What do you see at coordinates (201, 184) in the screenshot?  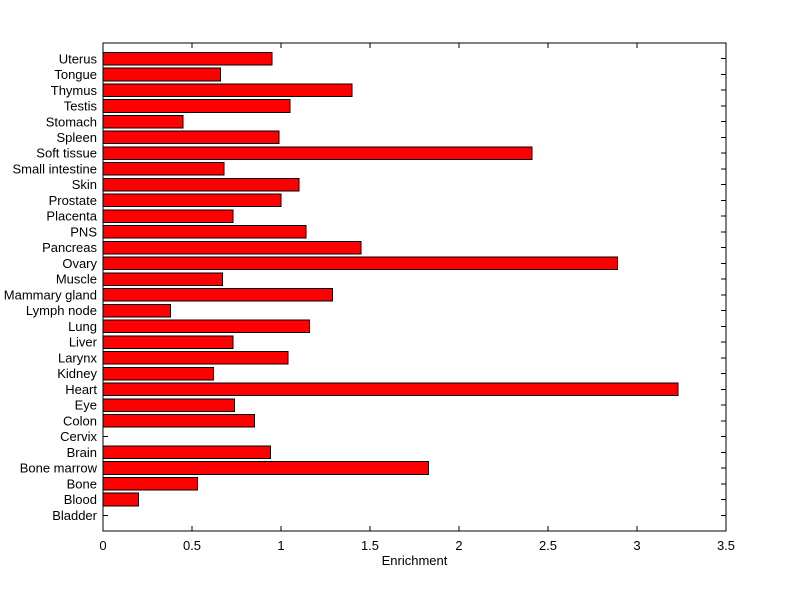 I see `bar-skin` at bounding box center [201, 184].